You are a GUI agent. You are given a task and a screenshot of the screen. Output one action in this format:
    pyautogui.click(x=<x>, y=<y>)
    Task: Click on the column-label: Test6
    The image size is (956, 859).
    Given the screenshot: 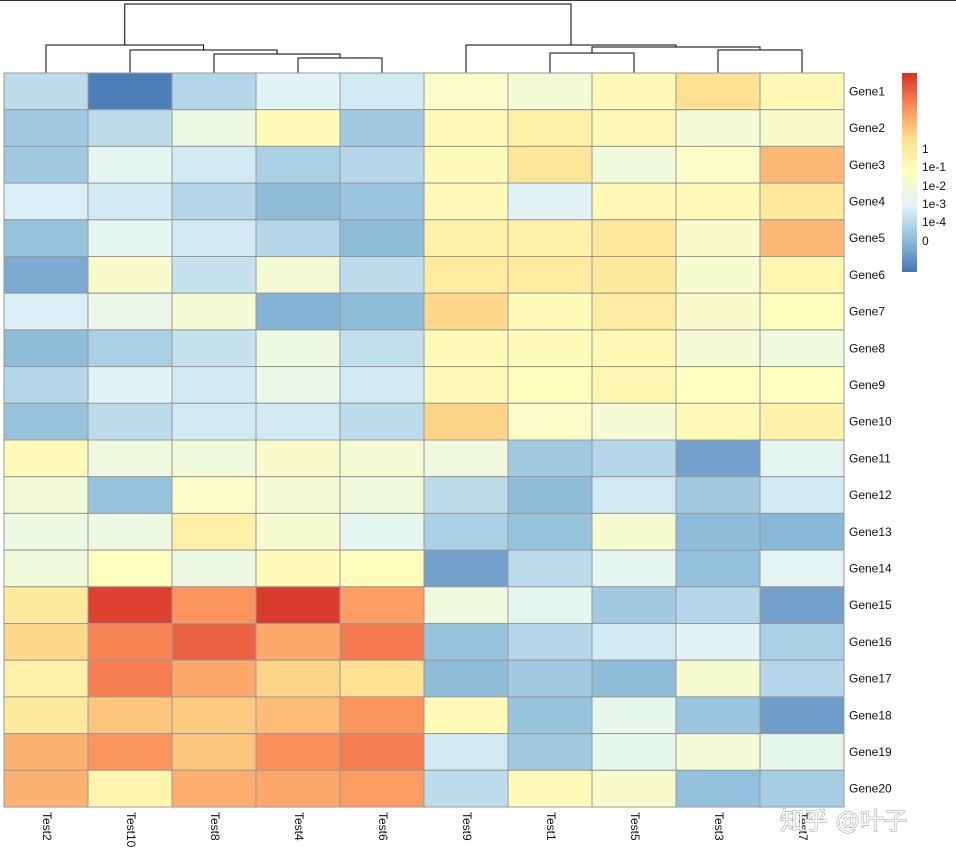 What is the action you would take?
    pyautogui.click(x=383, y=826)
    